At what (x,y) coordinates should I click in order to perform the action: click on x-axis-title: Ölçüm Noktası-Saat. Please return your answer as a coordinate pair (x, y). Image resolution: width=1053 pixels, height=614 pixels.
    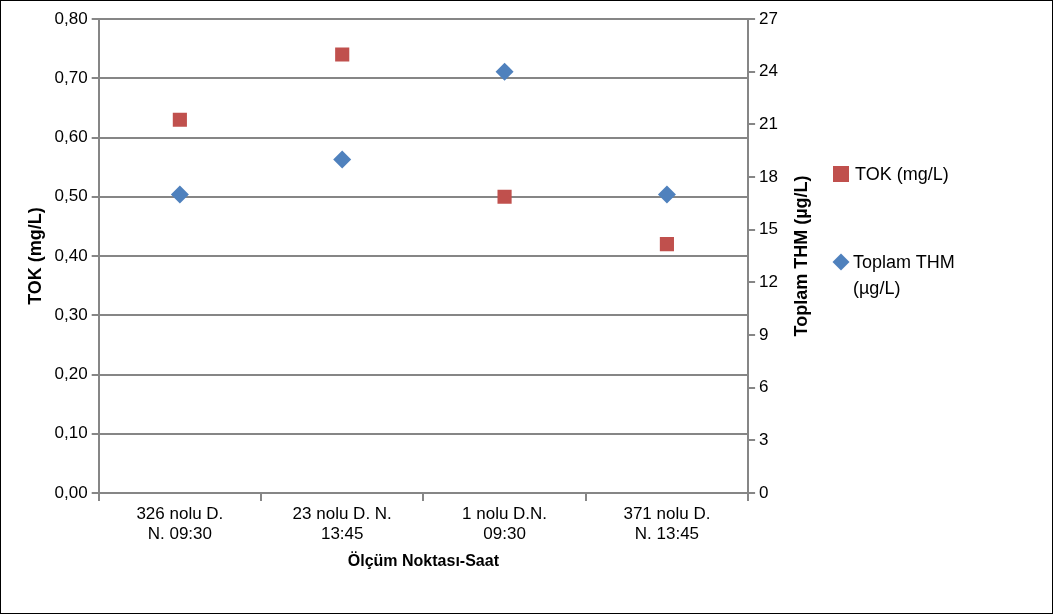
    Looking at the image, I should click on (423, 559).